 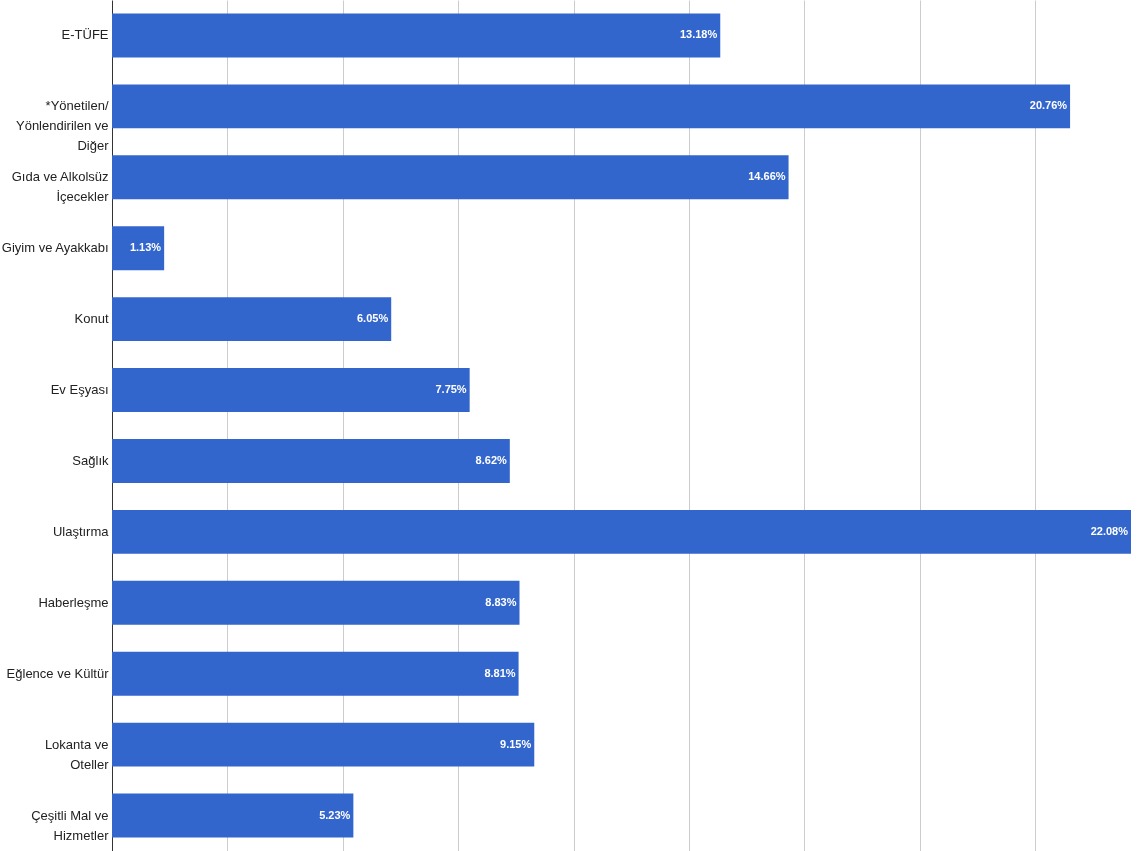 I want to click on y-tick-label: Lokanta ve Oteller, so click(x=77, y=754).